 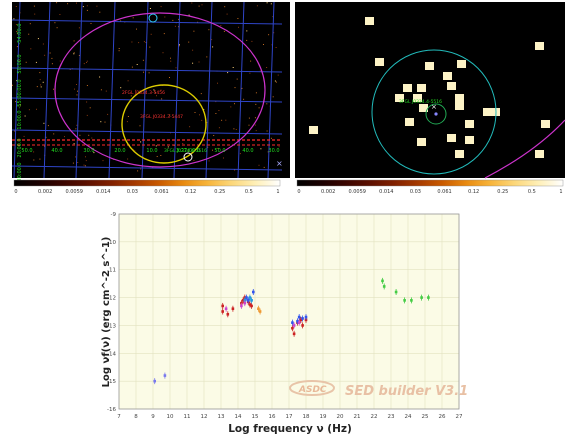 What do you see at coordinates (415, 191) in the screenshot?
I see `colorbar-tick-label: 0.03` at bounding box center [415, 191].